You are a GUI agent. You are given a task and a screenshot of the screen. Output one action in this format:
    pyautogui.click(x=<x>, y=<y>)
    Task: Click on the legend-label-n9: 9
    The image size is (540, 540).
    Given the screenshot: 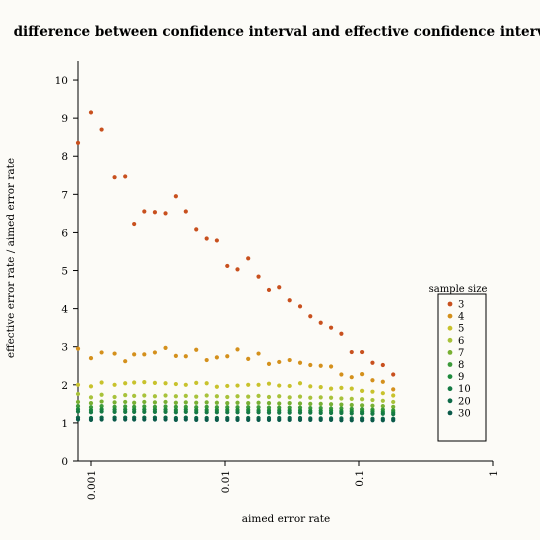 What is the action you would take?
    pyautogui.click(x=461, y=377)
    